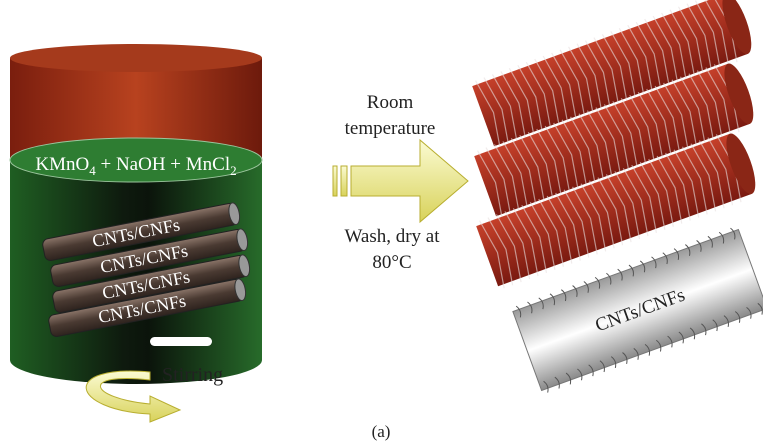 The image size is (763, 448). Describe the element at coordinates (181, 341) in the screenshot. I see `stir-bar` at that location.